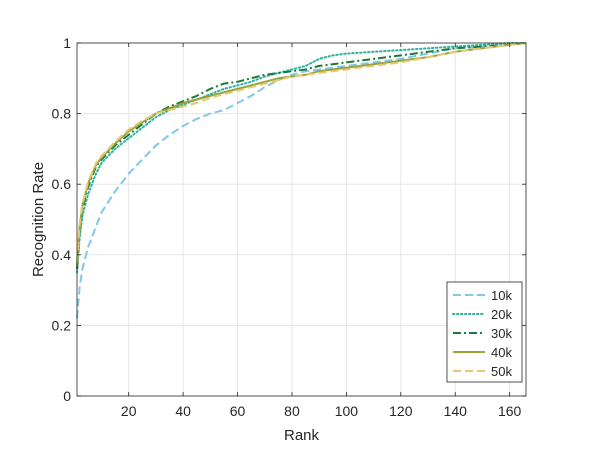 The height and width of the screenshot is (454, 598). I want to click on legend: 10k 20k 30k 40k 50k, so click(484, 332).